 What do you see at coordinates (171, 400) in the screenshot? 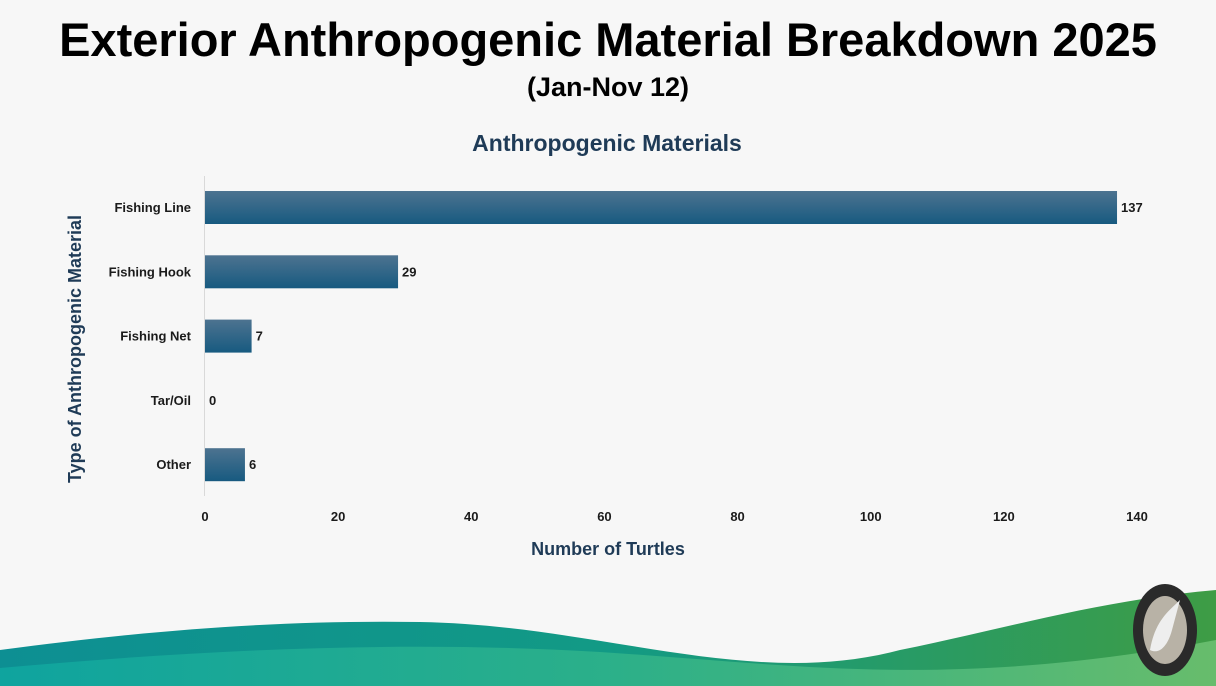
I see `category-label: Tar/Oil` at bounding box center [171, 400].